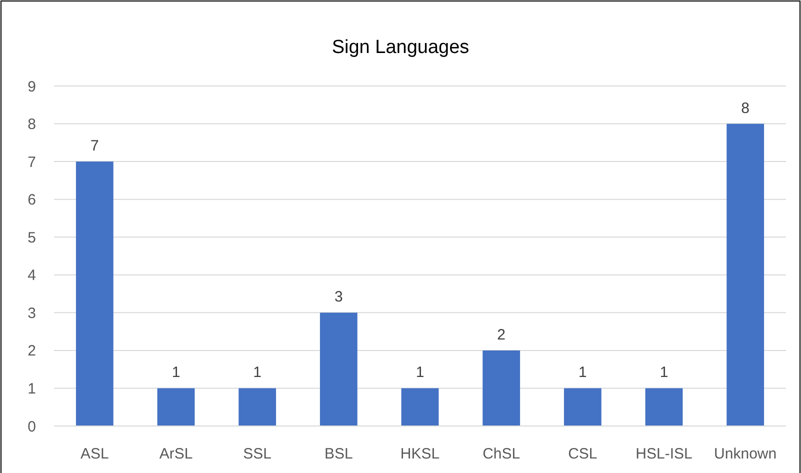 This screenshot has height=473, width=801. Describe the element at coordinates (338, 453) in the screenshot. I see `x-tick-label: BSL` at that location.